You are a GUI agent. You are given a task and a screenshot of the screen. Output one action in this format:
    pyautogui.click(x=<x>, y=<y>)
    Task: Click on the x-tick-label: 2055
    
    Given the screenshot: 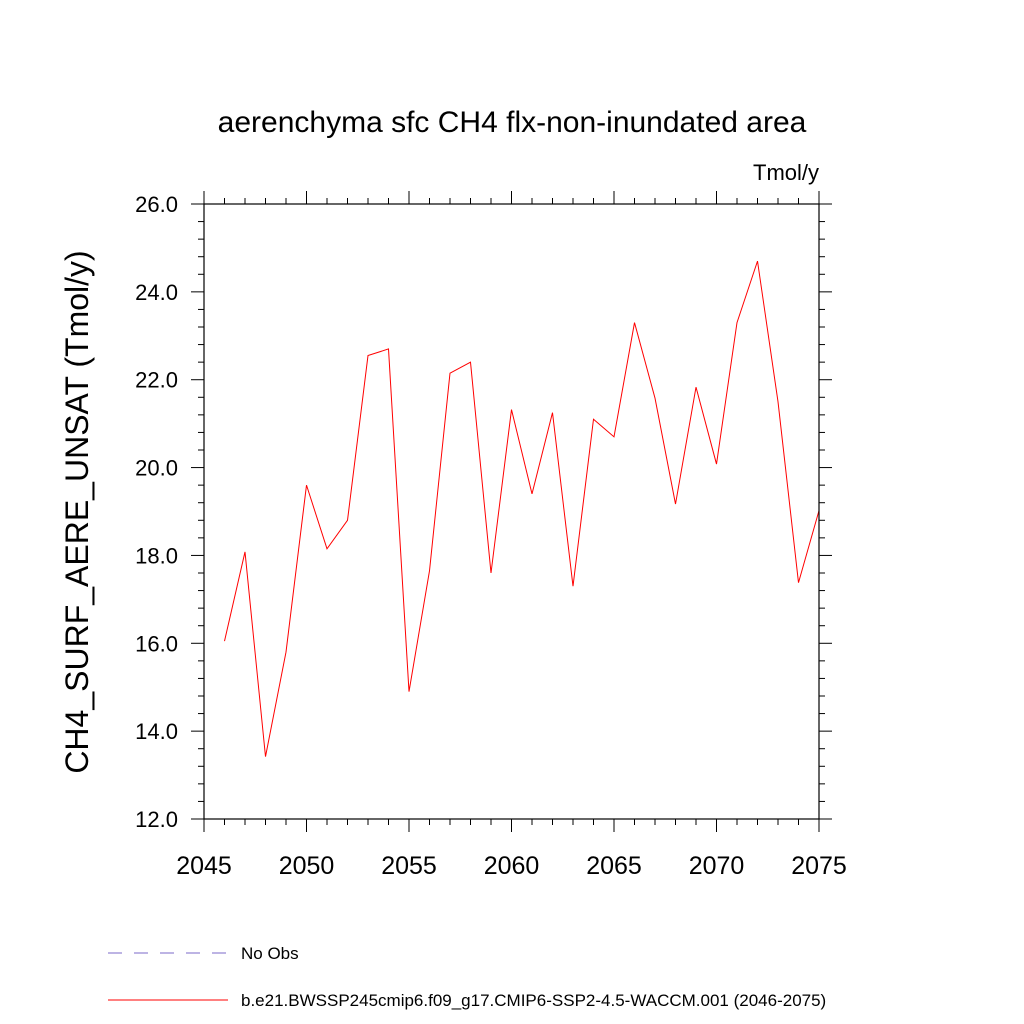 What is the action you would take?
    pyautogui.click(x=409, y=866)
    